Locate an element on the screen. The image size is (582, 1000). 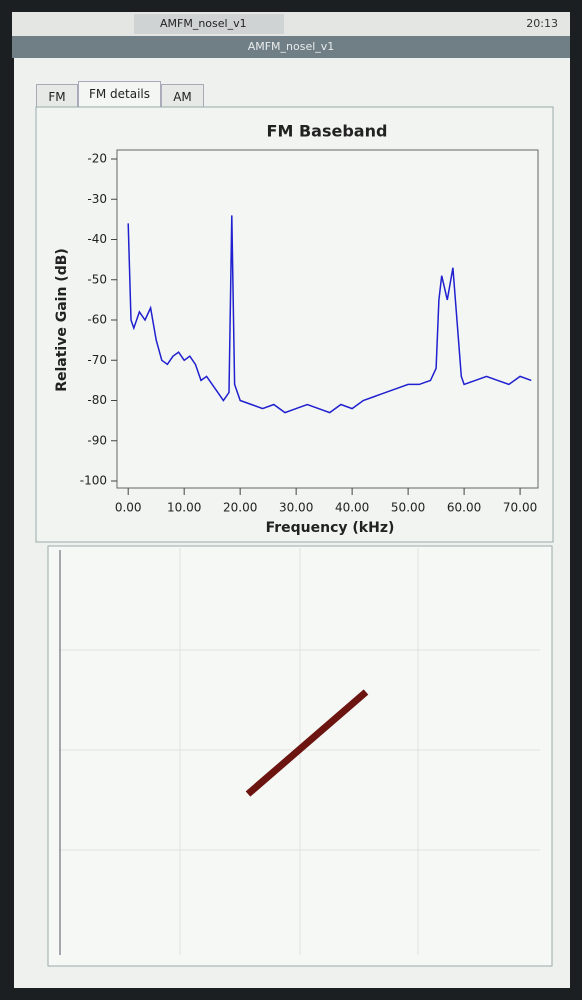
y-tick-label: -20 is located at coordinates (97, 159).